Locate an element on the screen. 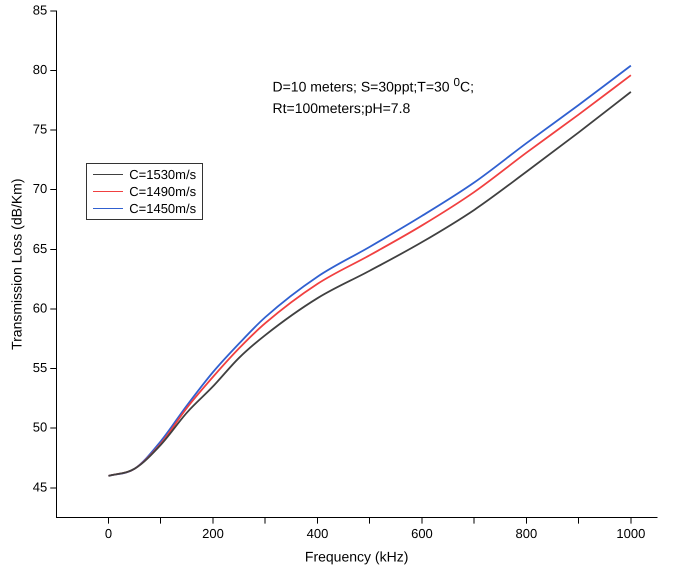 The width and height of the screenshot is (677, 575). y-tick-label: 45 is located at coordinates (40, 486).